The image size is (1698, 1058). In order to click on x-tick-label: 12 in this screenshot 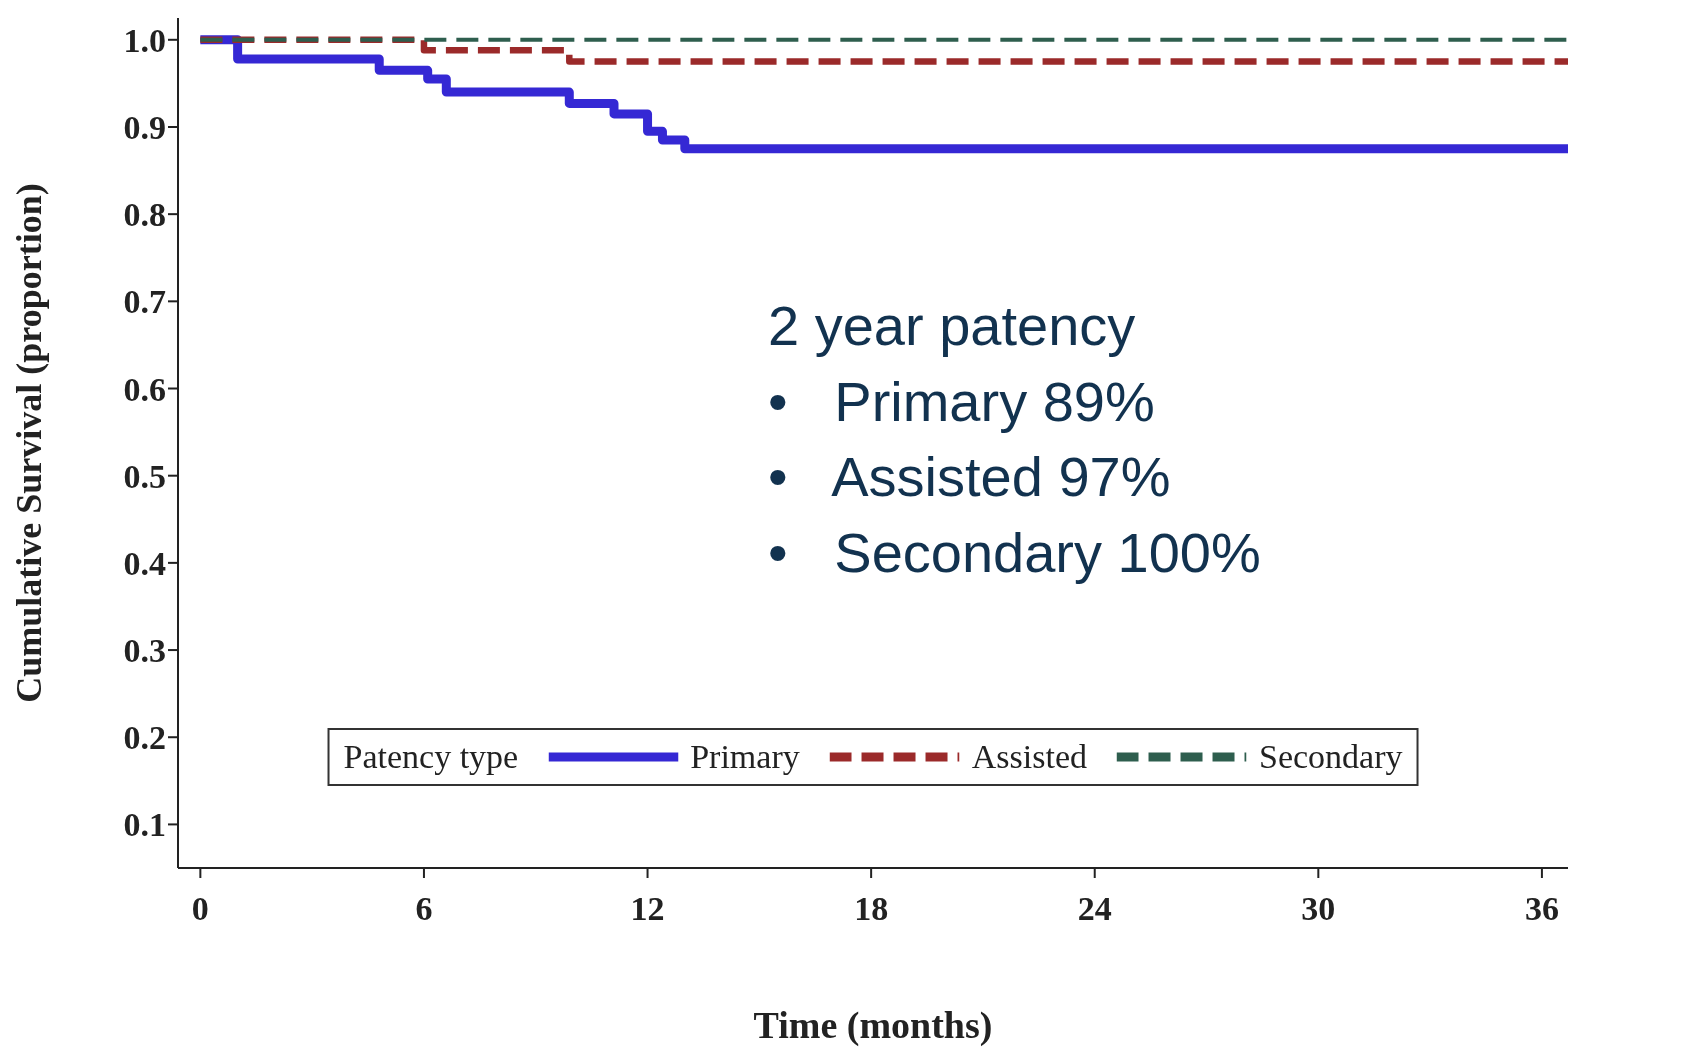, I will do `click(647, 909)`.